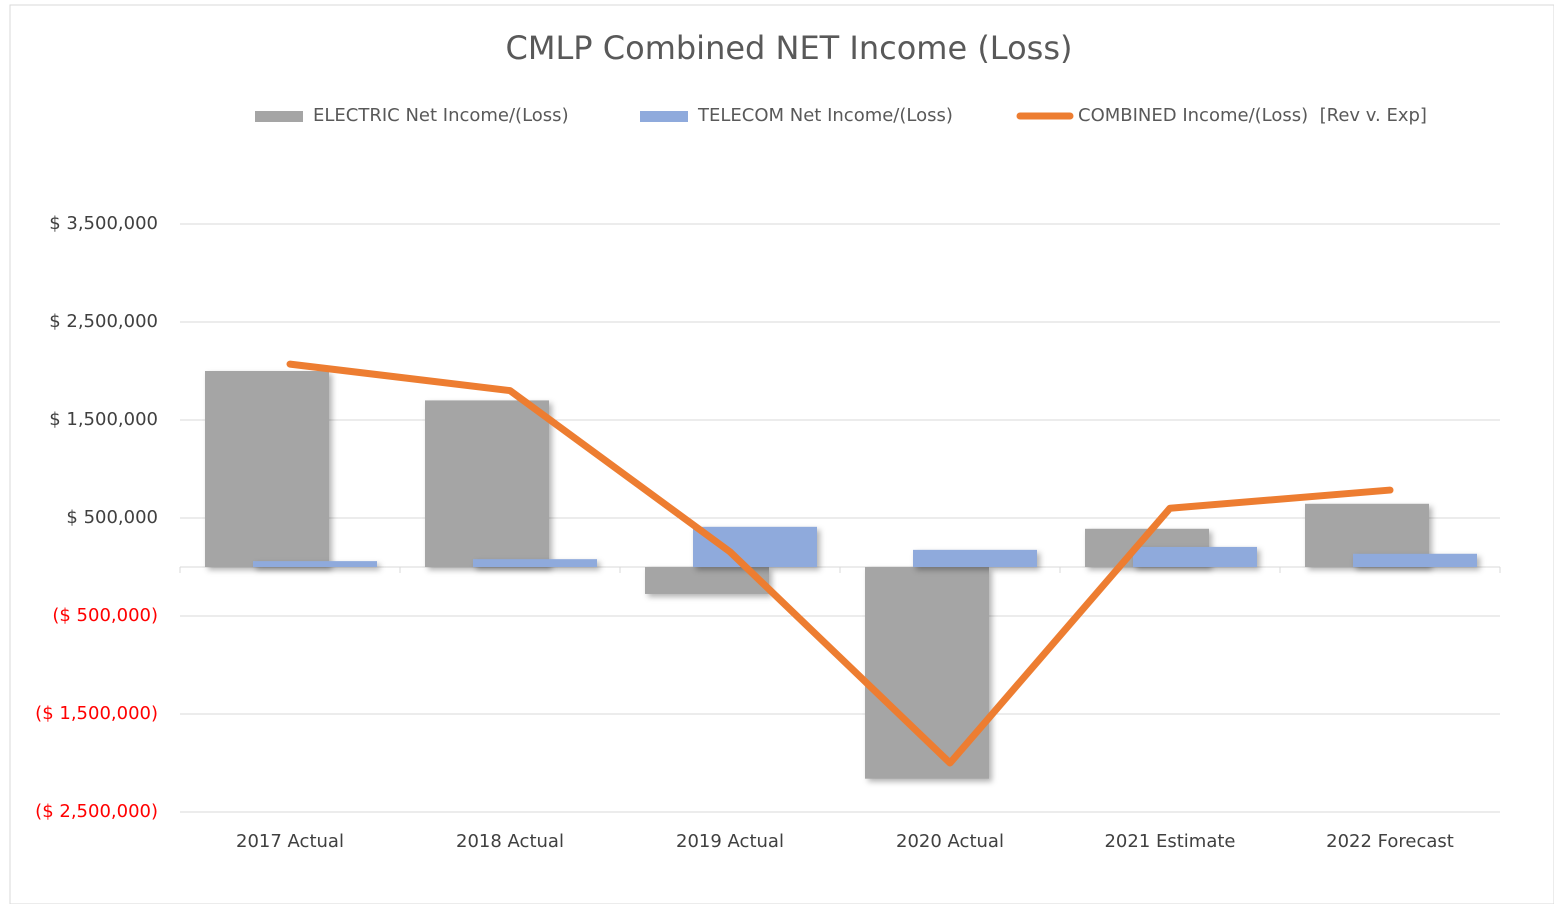 Image resolution: width=1554 pixels, height=904 pixels. What do you see at coordinates (103, 321) in the screenshot?
I see `y-tick-label: $ 2,500,000` at bounding box center [103, 321].